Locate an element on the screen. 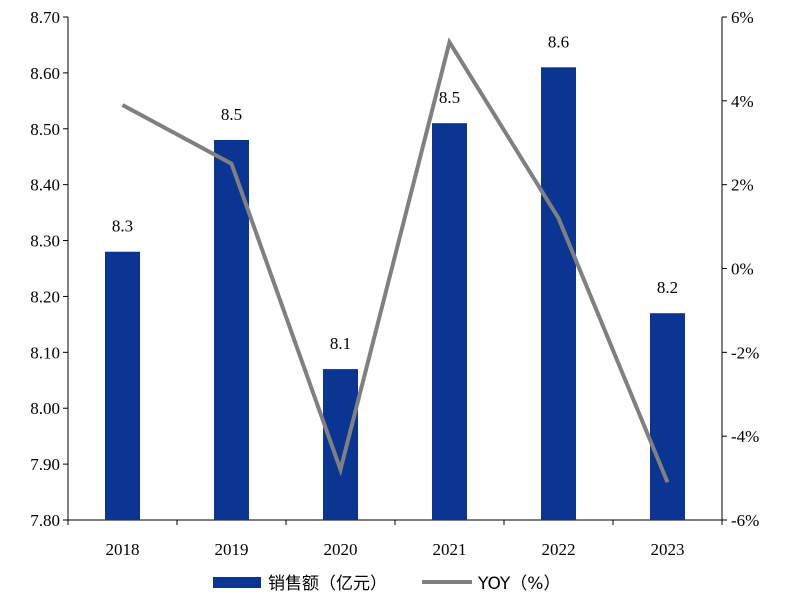 The width and height of the screenshot is (800, 604). y-right-tick-label: 4% is located at coordinates (742, 101).